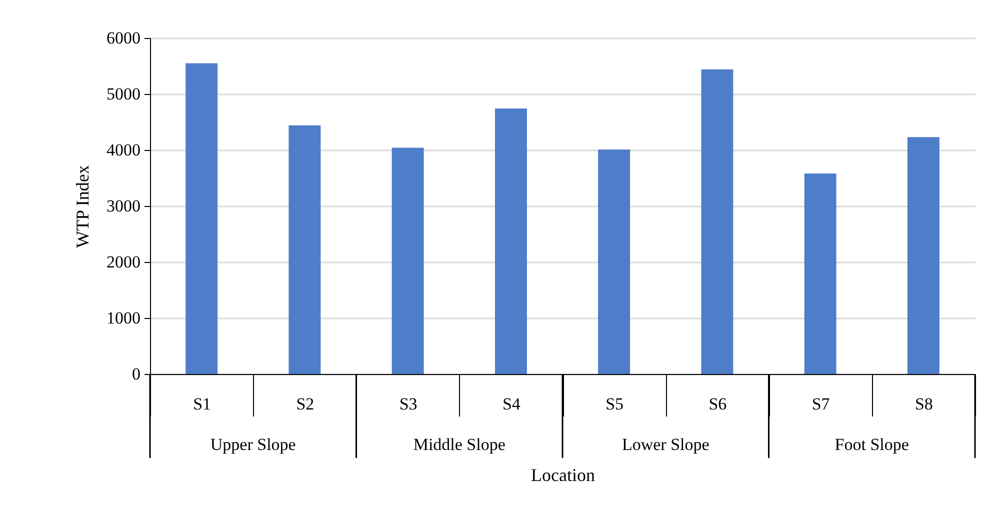 Image resolution: width=994 pixels, height=514 pixels. Describe the element at coordinates (923, 404) in the screenshot. I see `x-tick-label: S8` at that location.